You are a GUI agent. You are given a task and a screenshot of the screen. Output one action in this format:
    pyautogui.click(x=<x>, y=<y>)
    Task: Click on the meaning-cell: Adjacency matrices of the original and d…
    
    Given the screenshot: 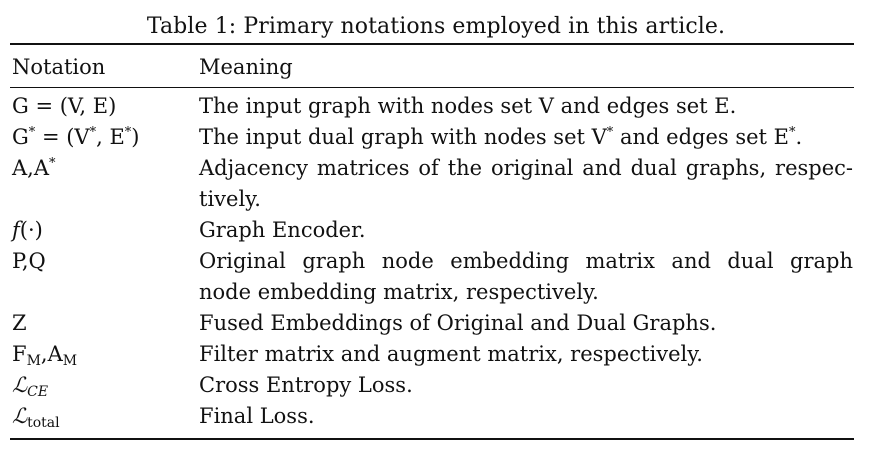 What is the action you would take?
    pyautogui.click(x=526, y=184)
    